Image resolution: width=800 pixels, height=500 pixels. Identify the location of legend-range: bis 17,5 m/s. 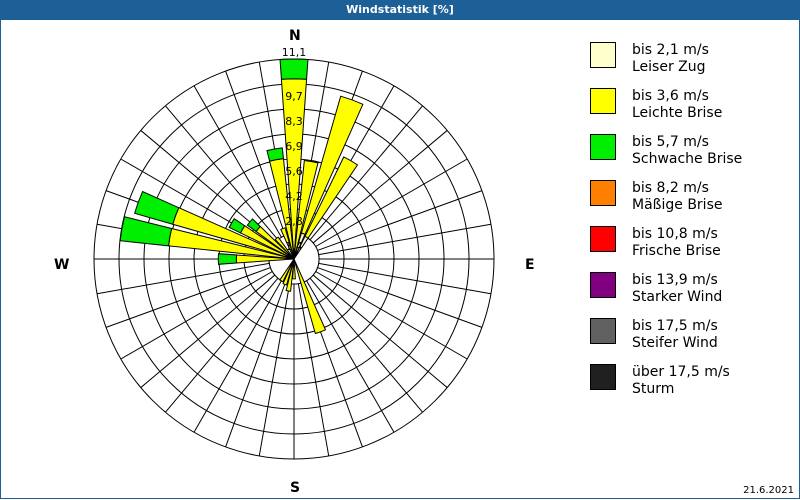
(675, 326).